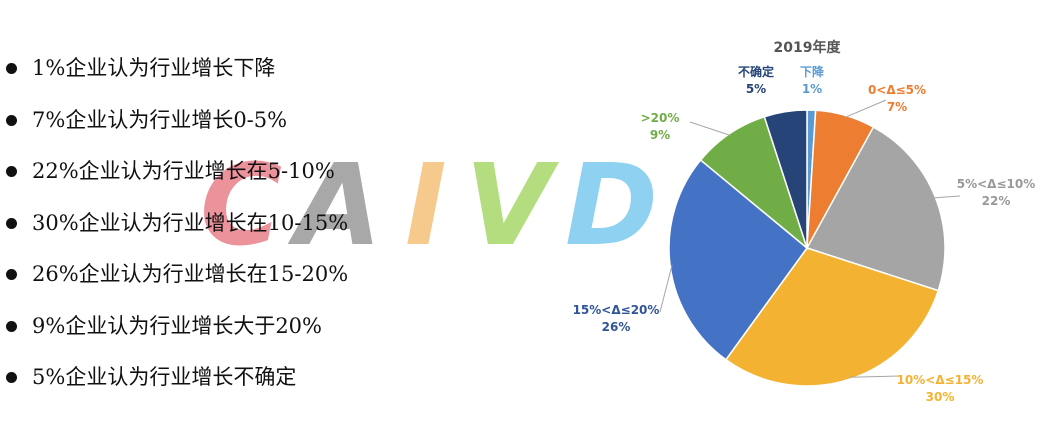  What do you see at coordinates (756, 71) in the screenshot?
I see `slice-label: 不确定` at bounding box center [756, 71].